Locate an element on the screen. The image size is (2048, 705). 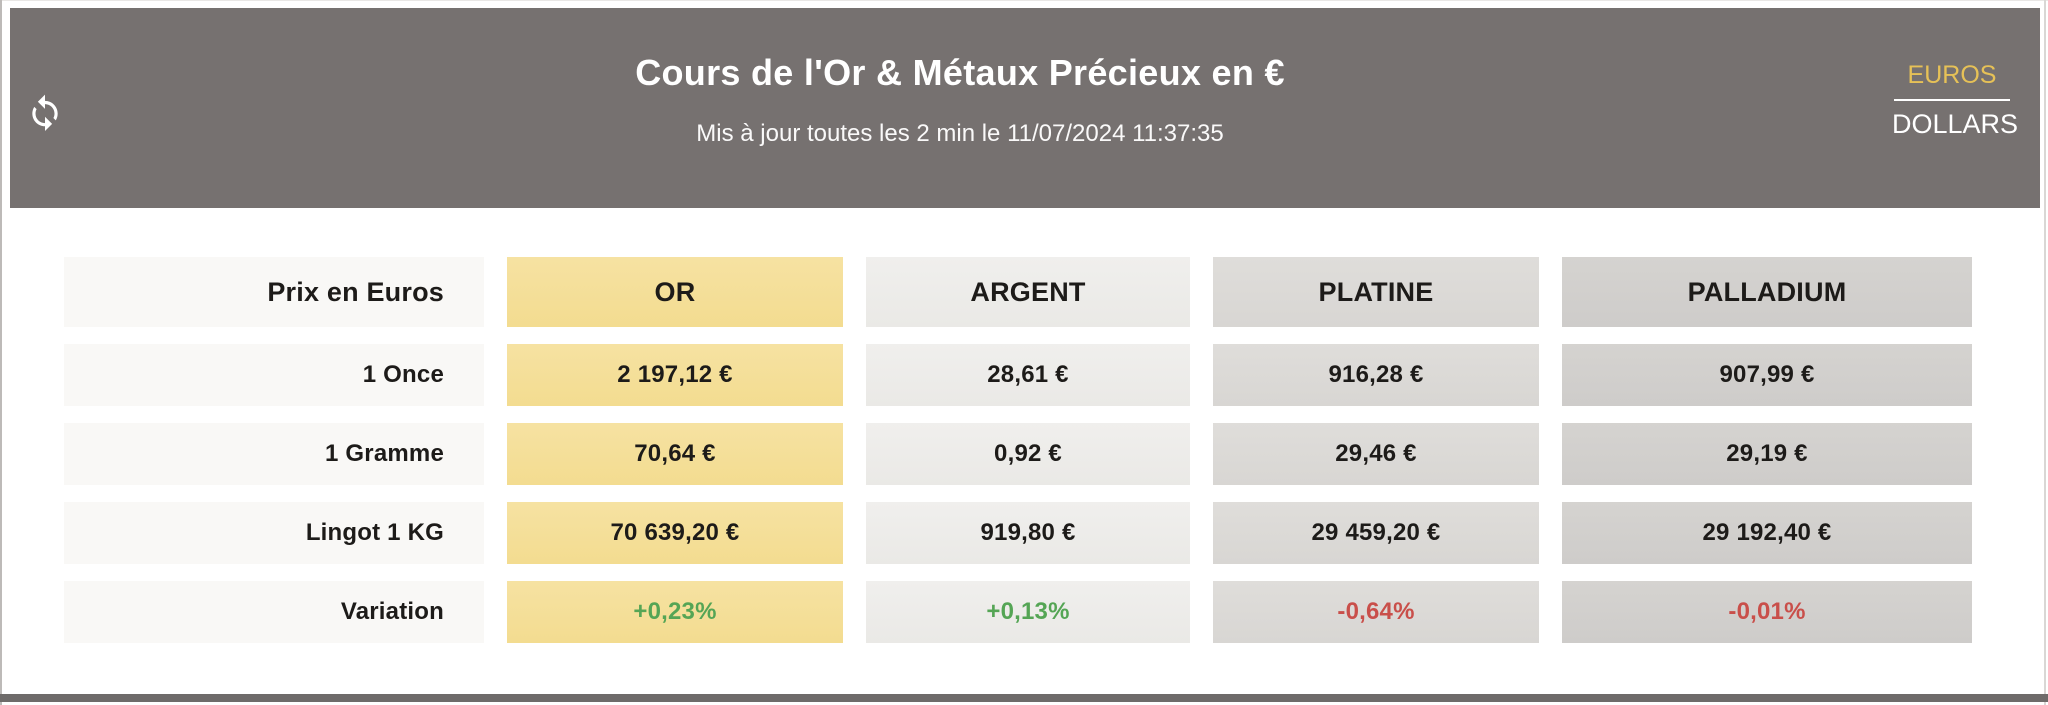
page-title: Cours de l'Or & Métaux Précieux en € is located at coordinates (960, 72).